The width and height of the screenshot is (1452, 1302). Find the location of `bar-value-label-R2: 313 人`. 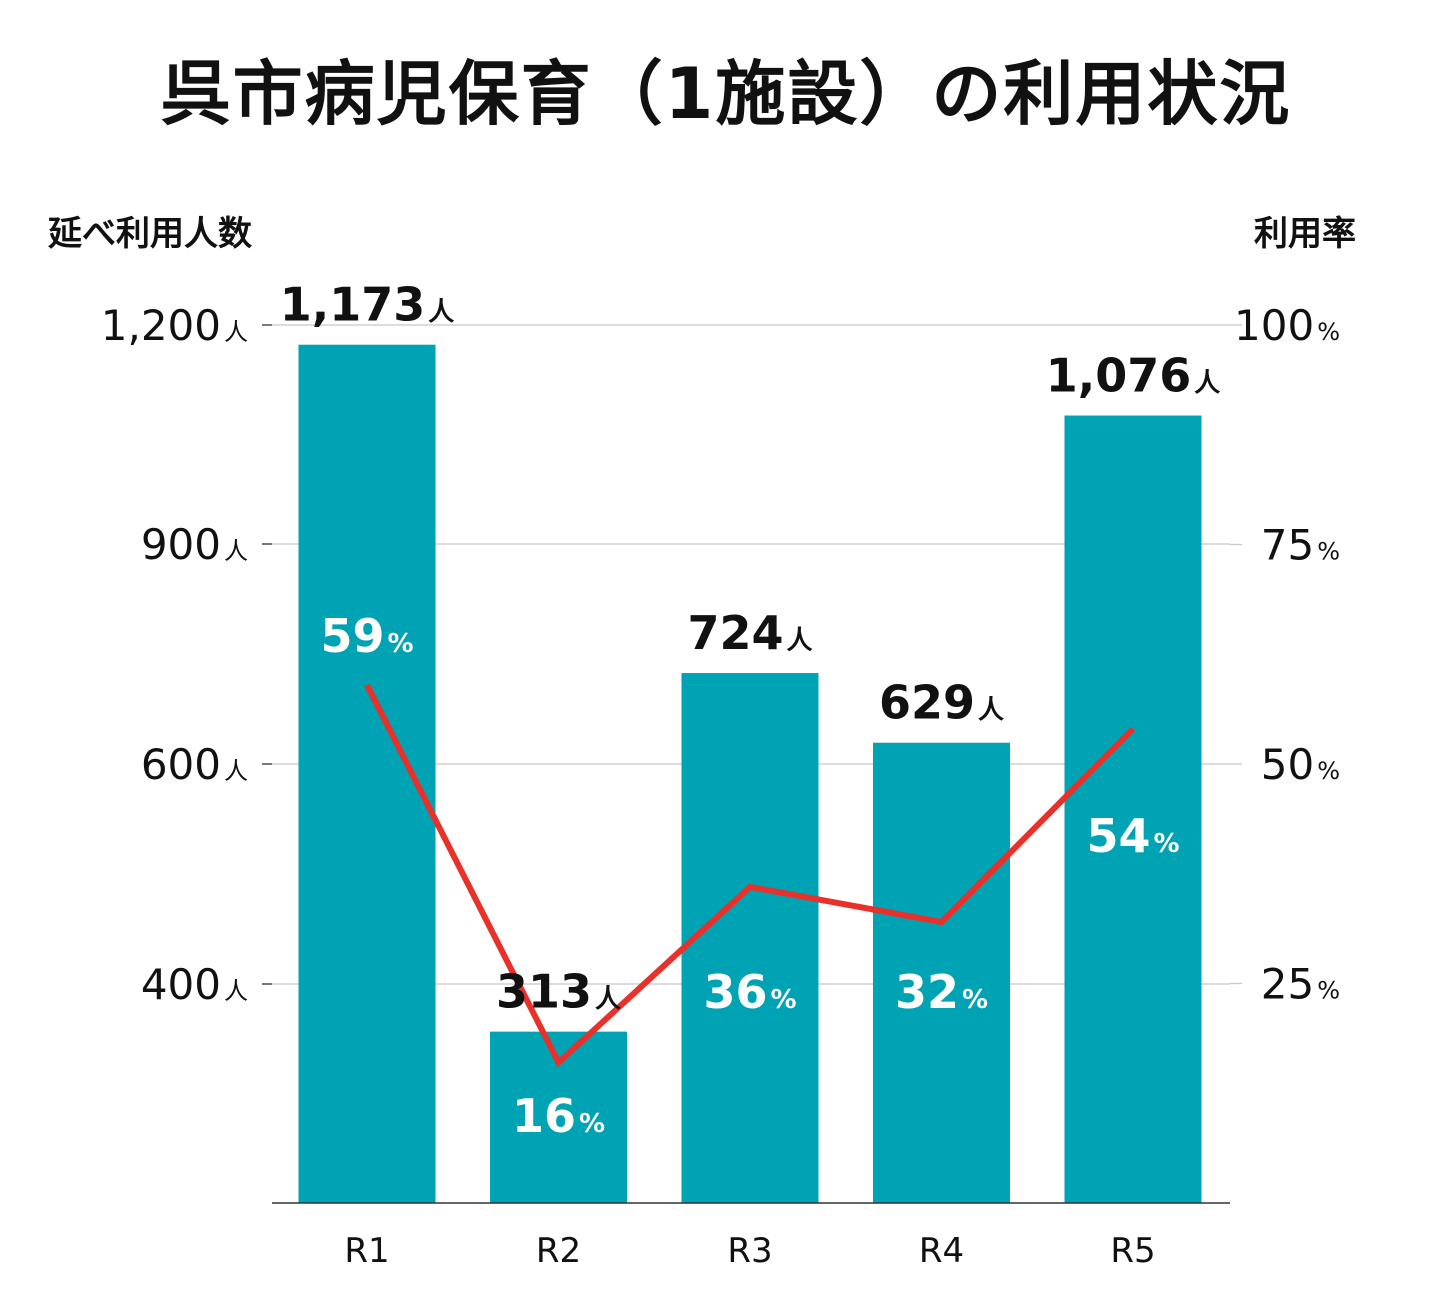

bar-value-label-R2: 313 人 is located at coordinates (558, 992).